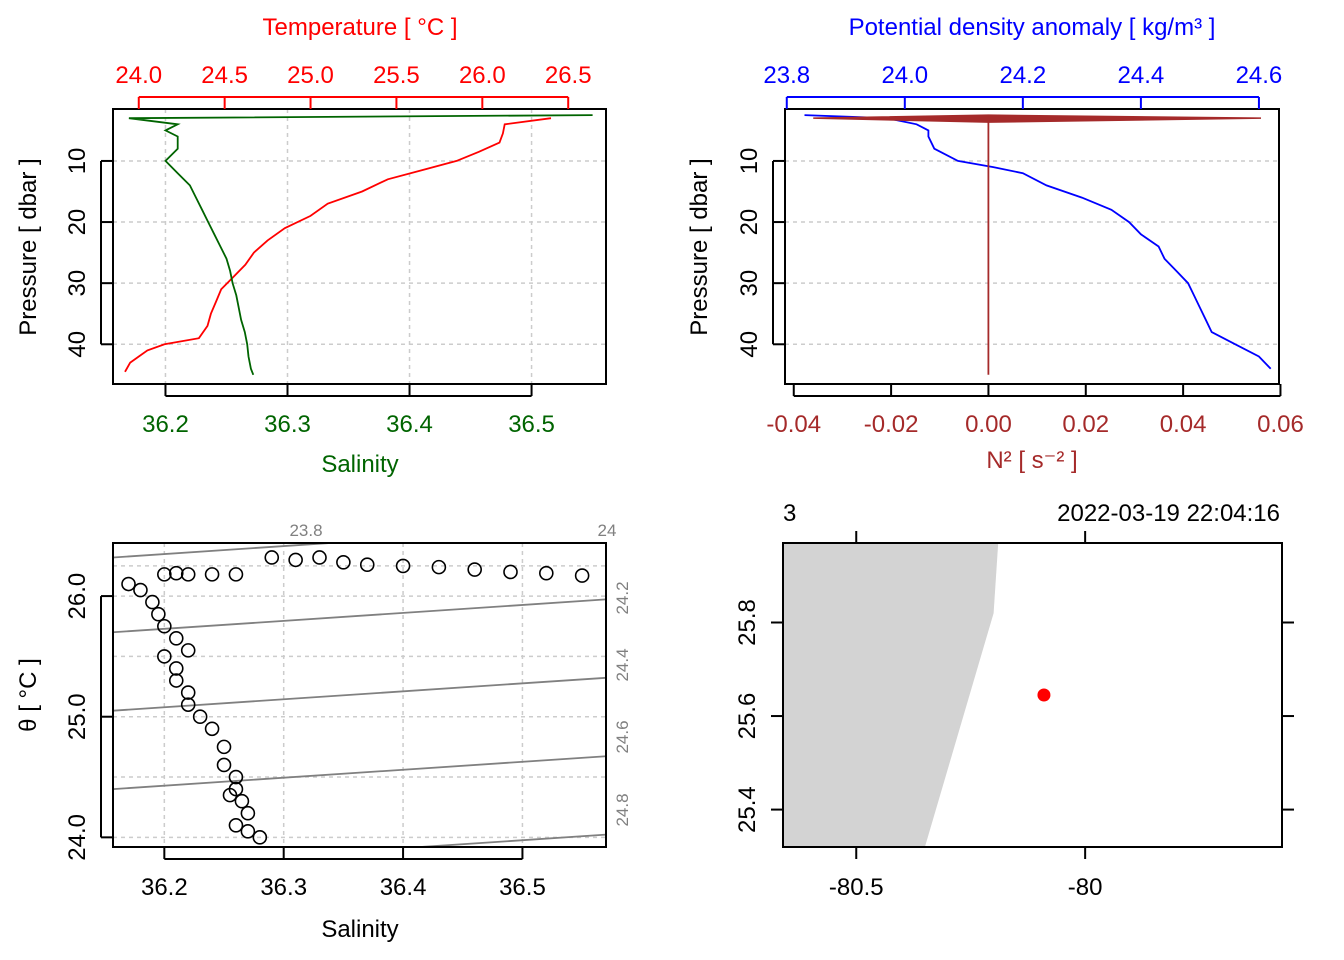  Describe the element at coordinates (77, 344) in the screenshot. I see `p1-left-tick-label: 40` at that location.